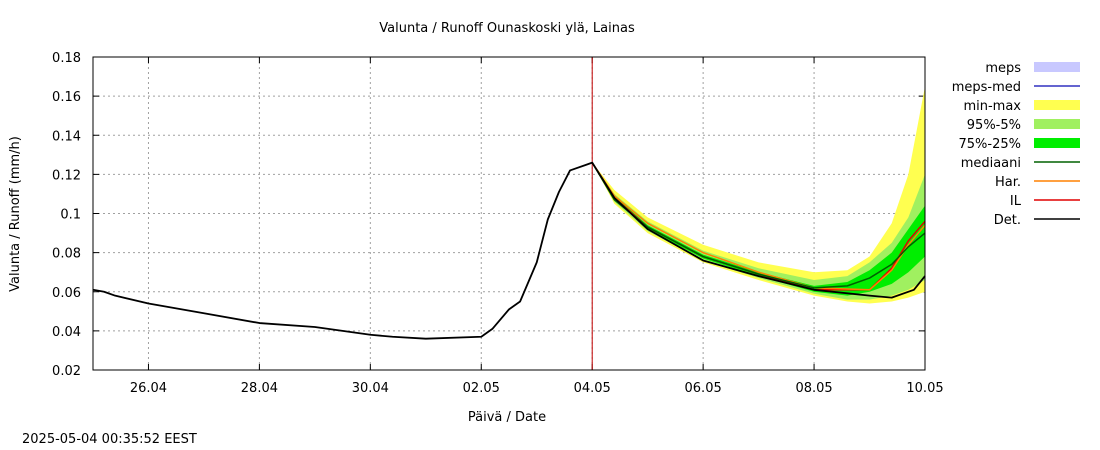 The height and width of the screenshot is (450, 1100). I want to click on y-tick-label: 0.04, so click(66, 332).